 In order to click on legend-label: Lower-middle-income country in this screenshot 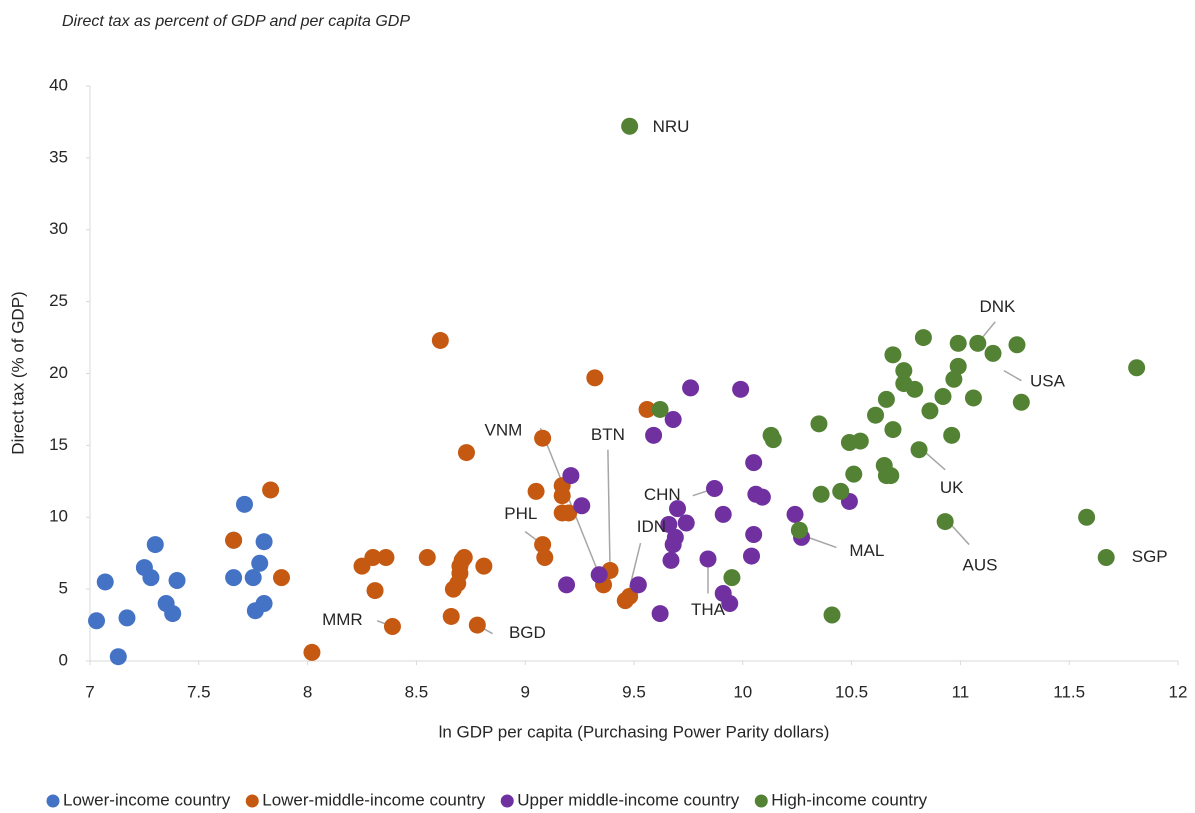, I will do `click(373, 799)`.